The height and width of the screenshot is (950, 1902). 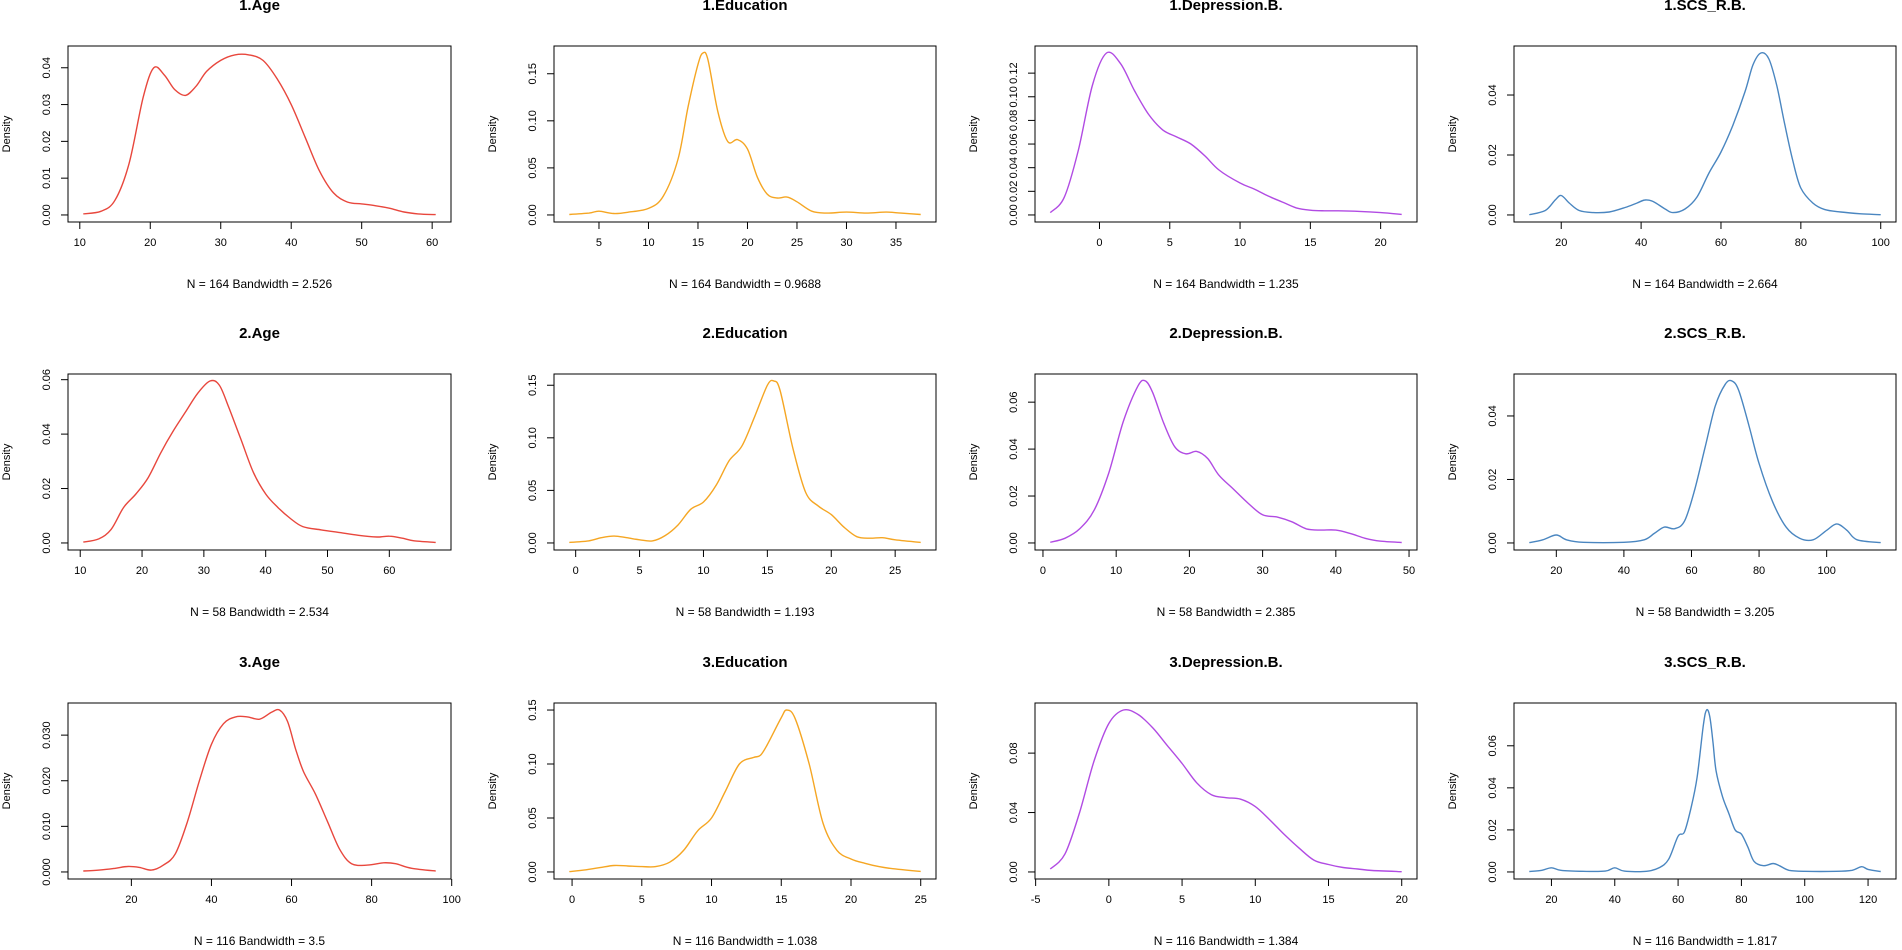 I want to click on panel-title: 1.Depression.B., so click(x=1225, y=7).